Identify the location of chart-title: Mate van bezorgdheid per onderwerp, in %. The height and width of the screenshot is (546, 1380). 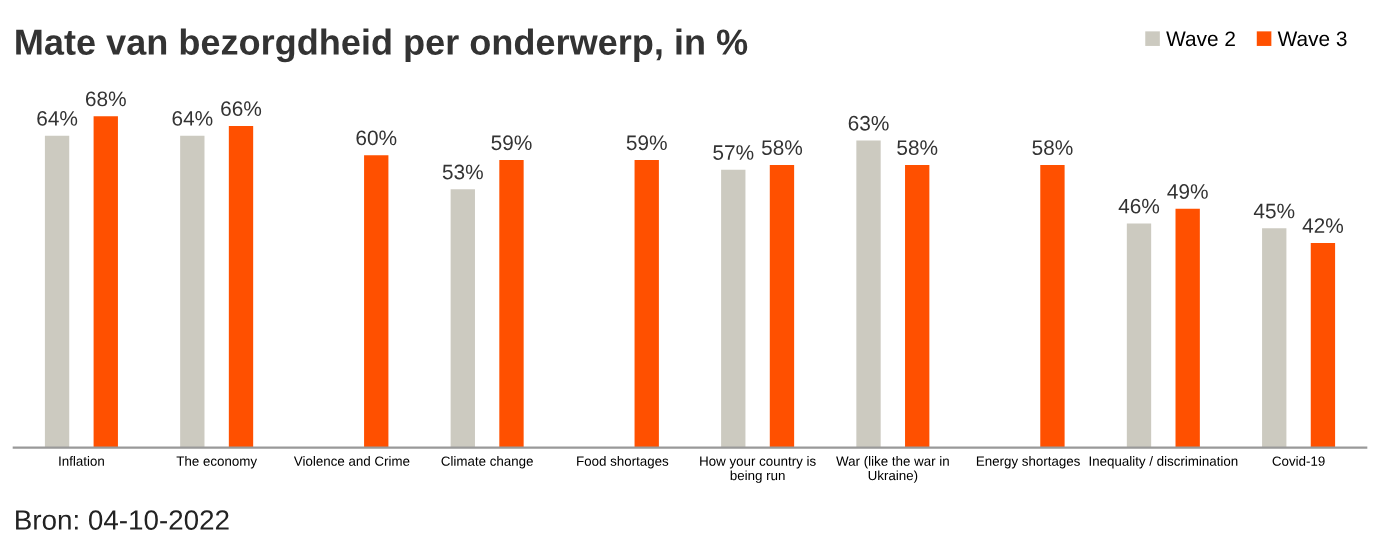
(382, 45).